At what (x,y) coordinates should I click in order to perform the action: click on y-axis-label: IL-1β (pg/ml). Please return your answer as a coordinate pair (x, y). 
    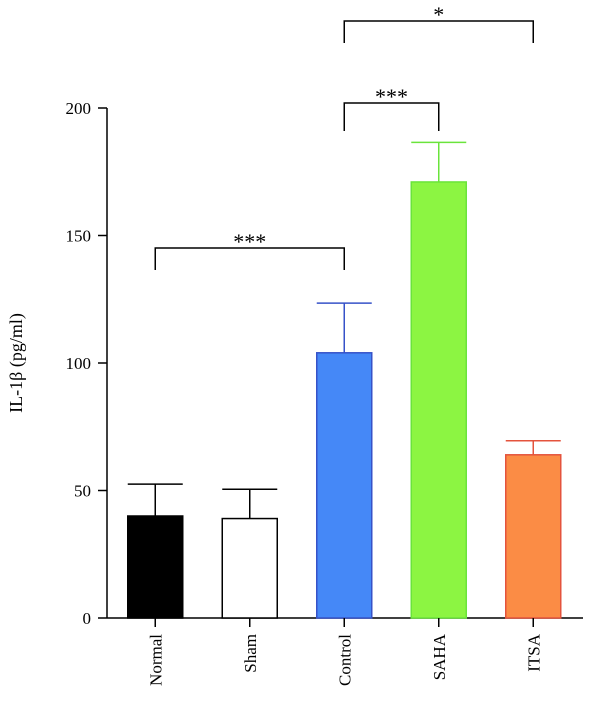
    Looking at the image, I should click on (16, 363).